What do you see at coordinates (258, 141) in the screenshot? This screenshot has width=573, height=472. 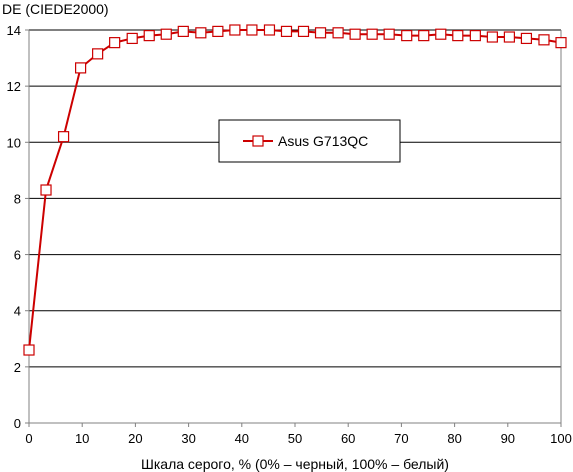 I see `legend-marker` at bounding box center [258, 141].